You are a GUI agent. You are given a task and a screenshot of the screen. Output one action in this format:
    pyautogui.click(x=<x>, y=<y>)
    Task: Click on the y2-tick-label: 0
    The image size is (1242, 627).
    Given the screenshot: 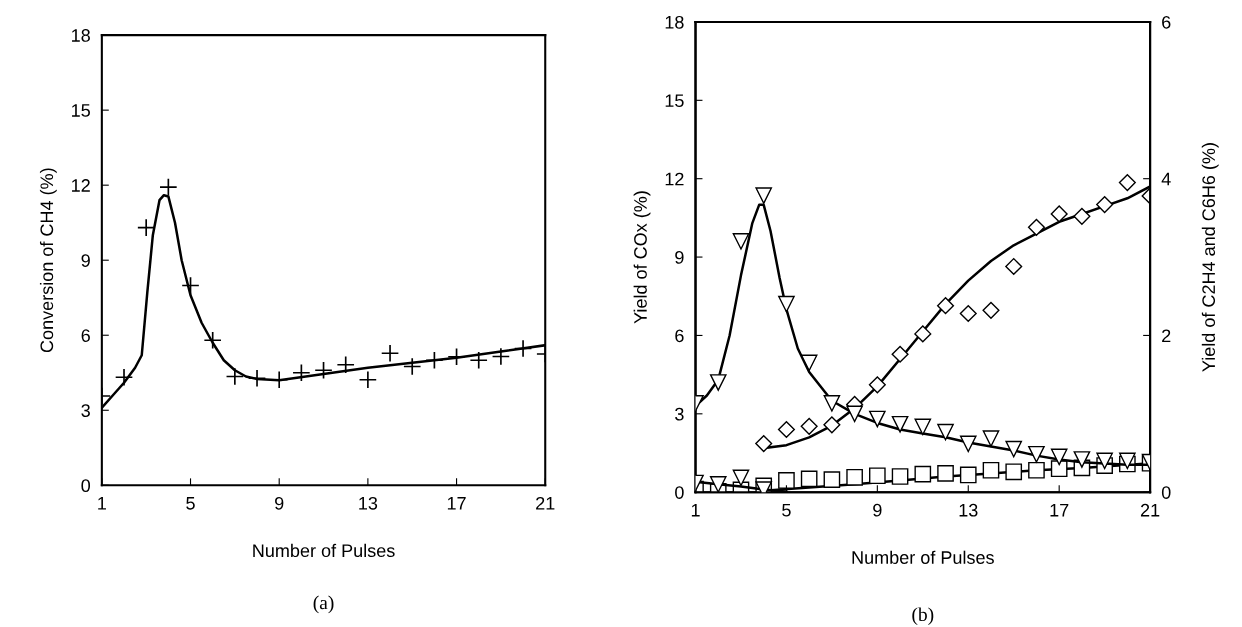 What is the action you would take?
    pyautogui.click(x=1166, y=492)
    